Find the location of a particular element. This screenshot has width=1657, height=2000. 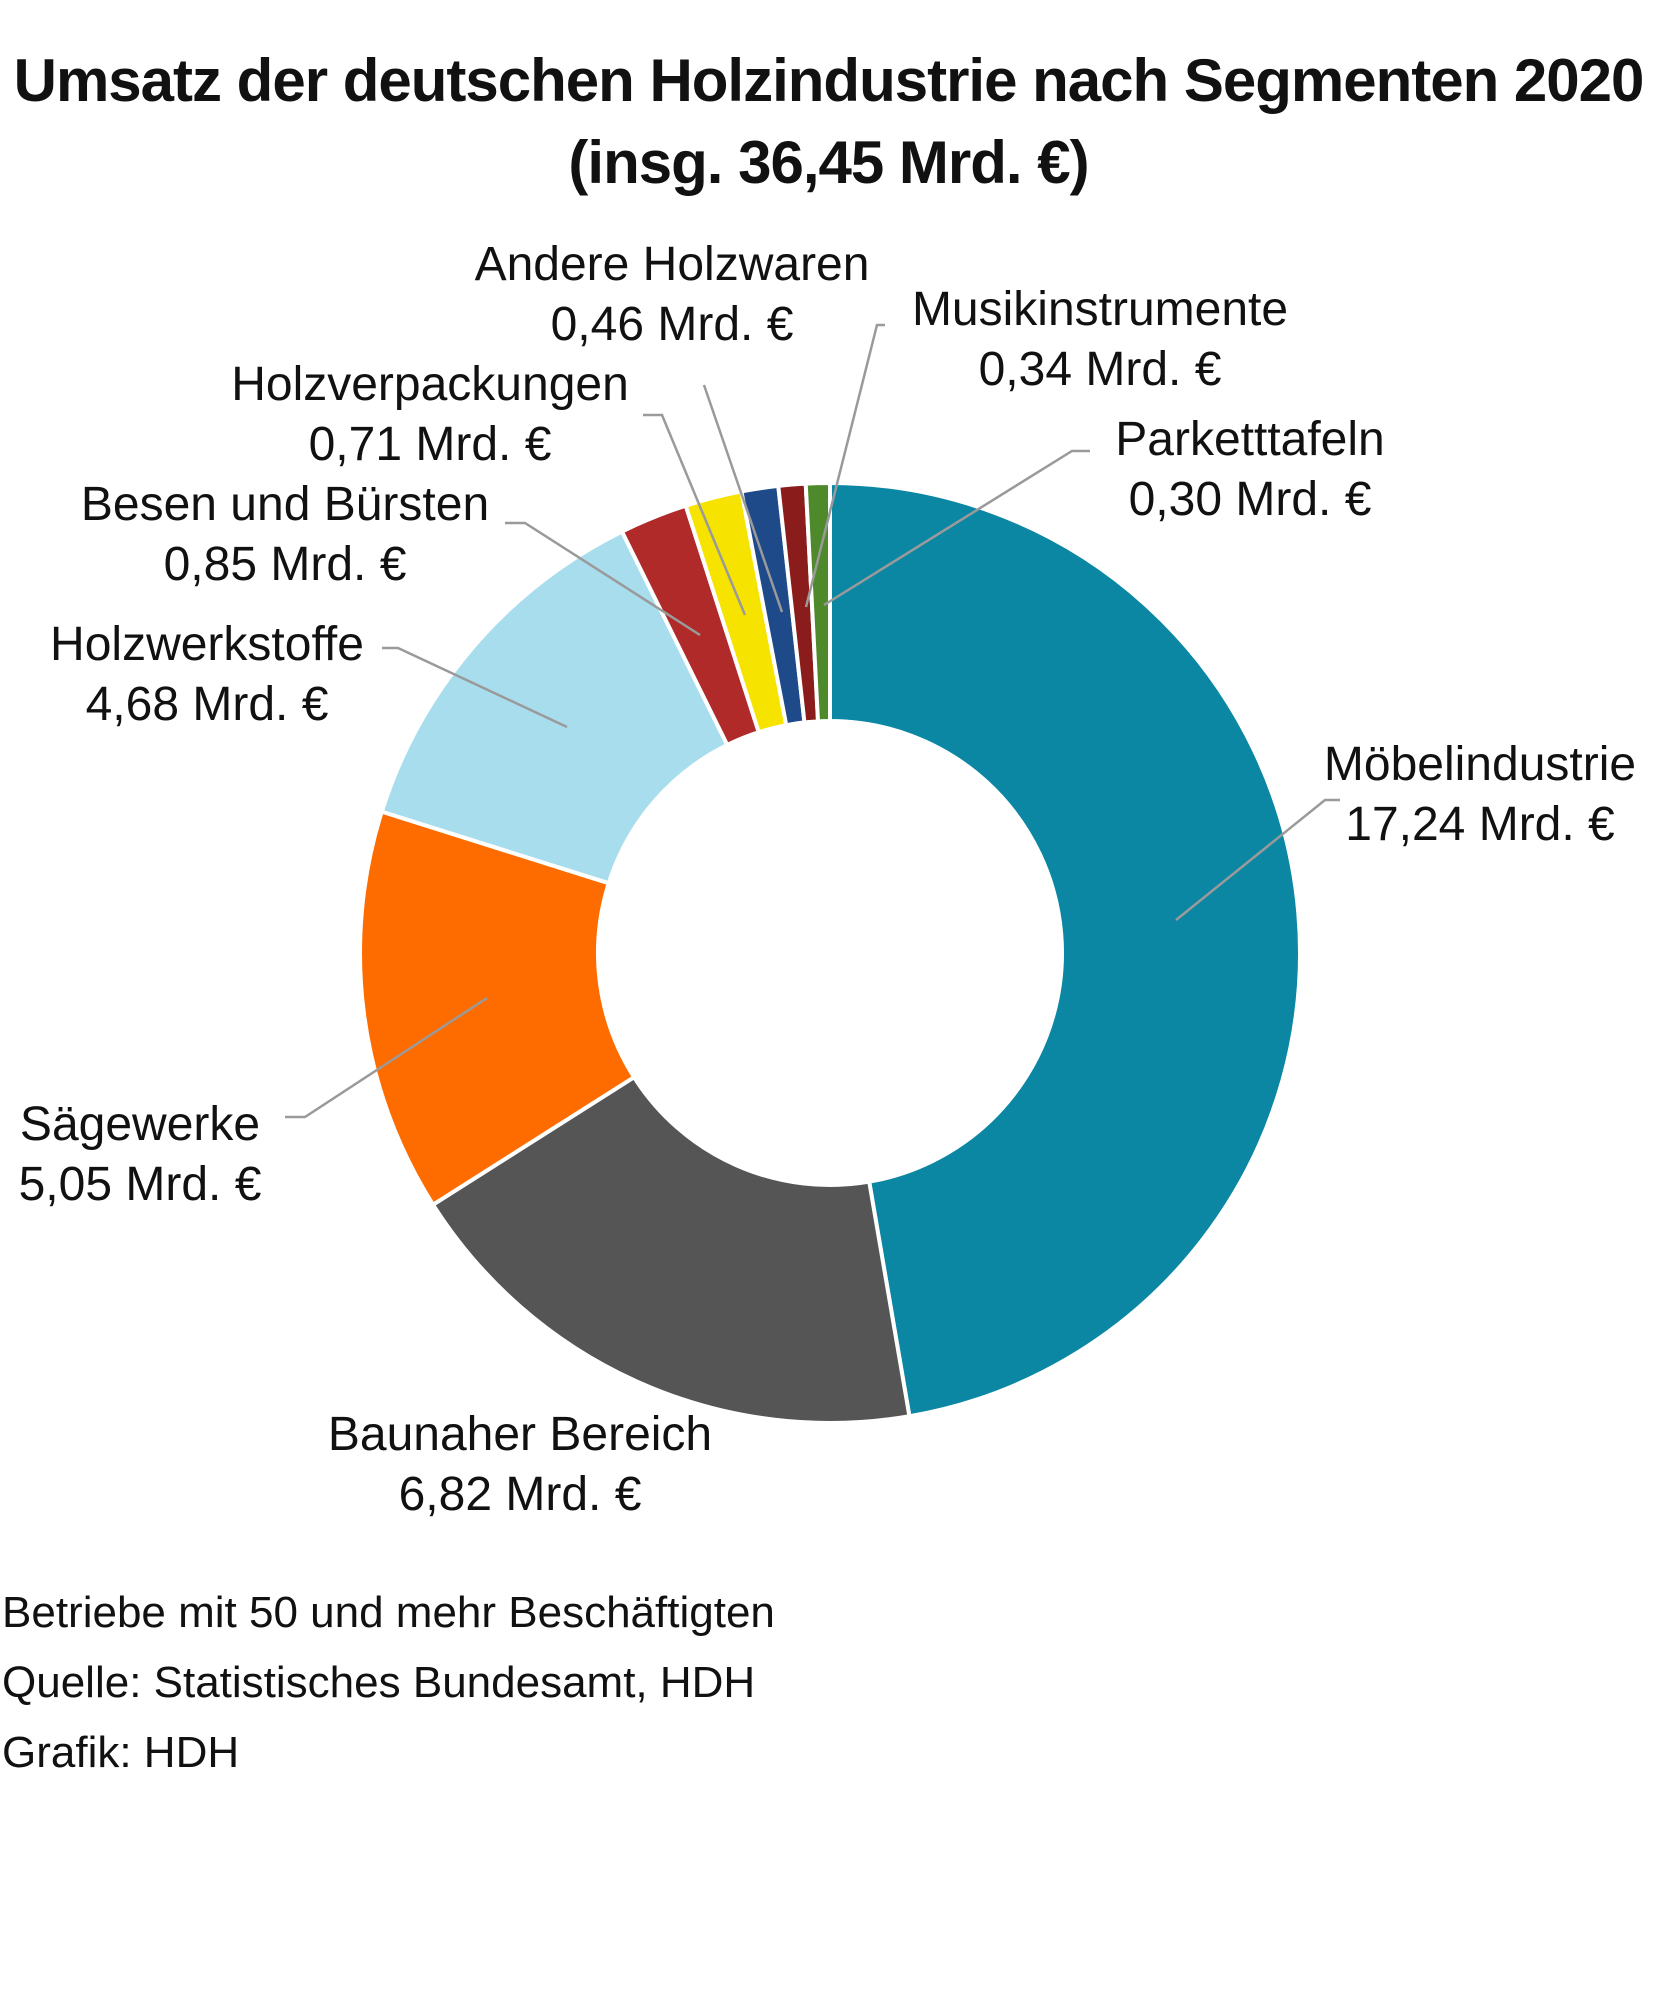

slice-label-holzwerkstoffe: Holzwerkstoffe 4,68 Mrd. € is located at coordinates (207, 674).